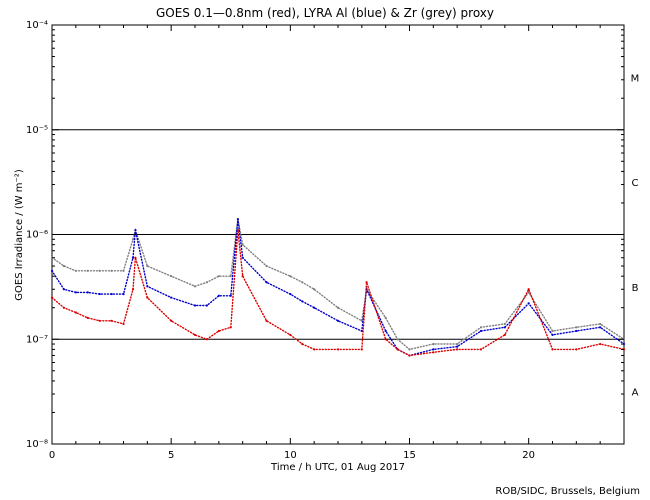  I want to click on y-axis-label: GOES Irradiance / (W m⁻²), so click(19, 235).